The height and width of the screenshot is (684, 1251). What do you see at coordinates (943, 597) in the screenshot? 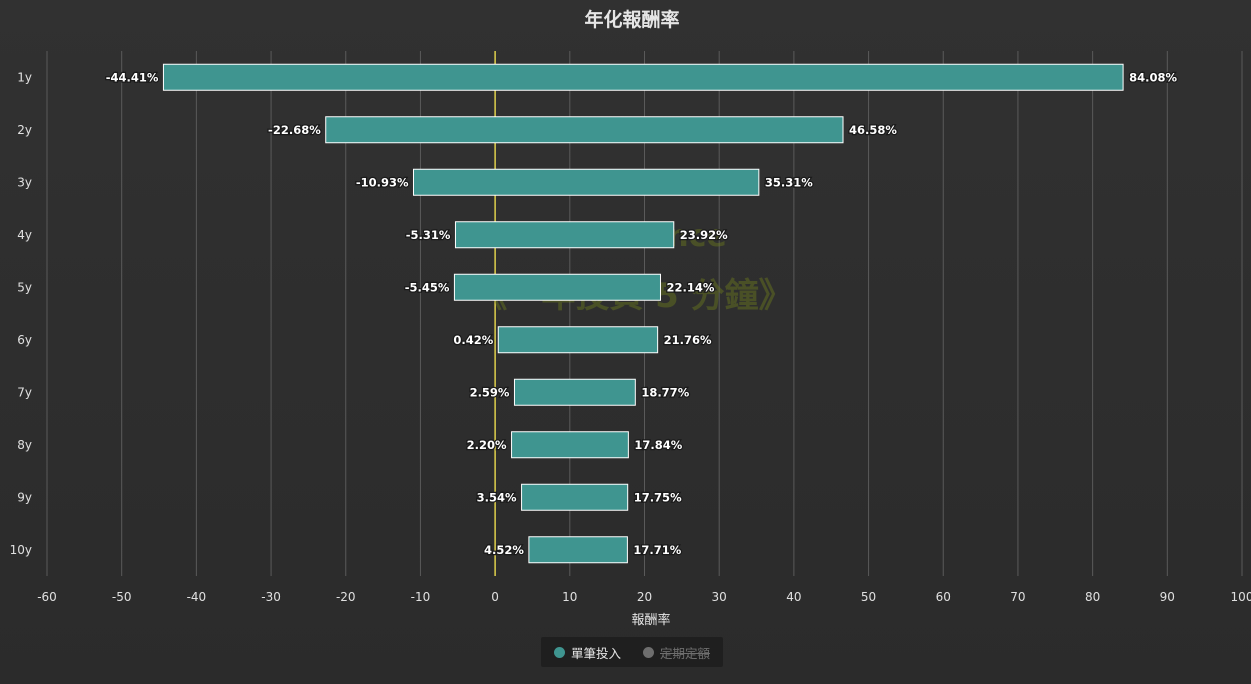
I see `x-tick-label: 60` at bounding box center [943, 597].